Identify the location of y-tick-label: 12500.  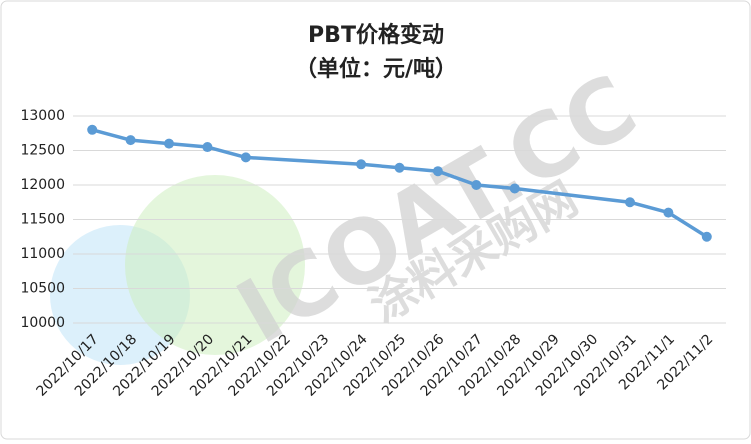
(42, 151).